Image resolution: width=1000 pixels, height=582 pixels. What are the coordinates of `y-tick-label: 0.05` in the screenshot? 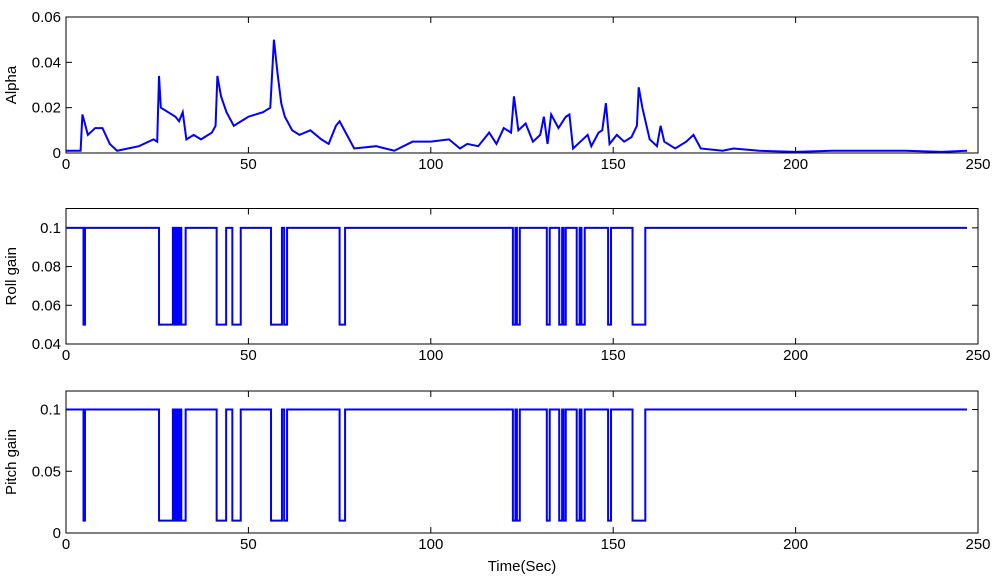 It's located at (46, 471).